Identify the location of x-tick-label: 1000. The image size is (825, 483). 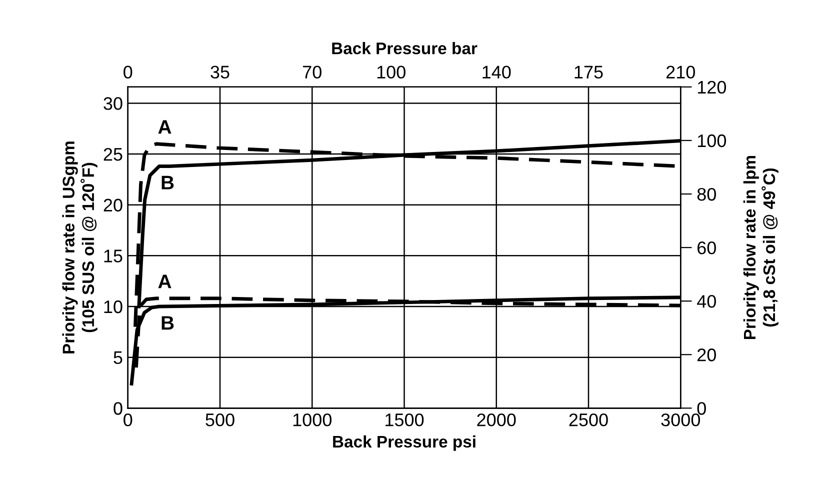
(312, 419).